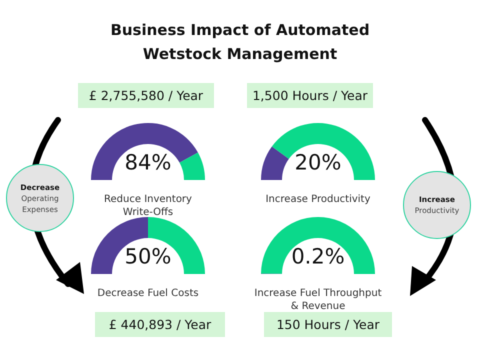 Image resolution: width=480 pixels, height=360 pixels. What do you see at coordinates (146, 95) in the screenshot?
I see `text: £ 2,755,580 / Year` at bounding box center [146, 95].